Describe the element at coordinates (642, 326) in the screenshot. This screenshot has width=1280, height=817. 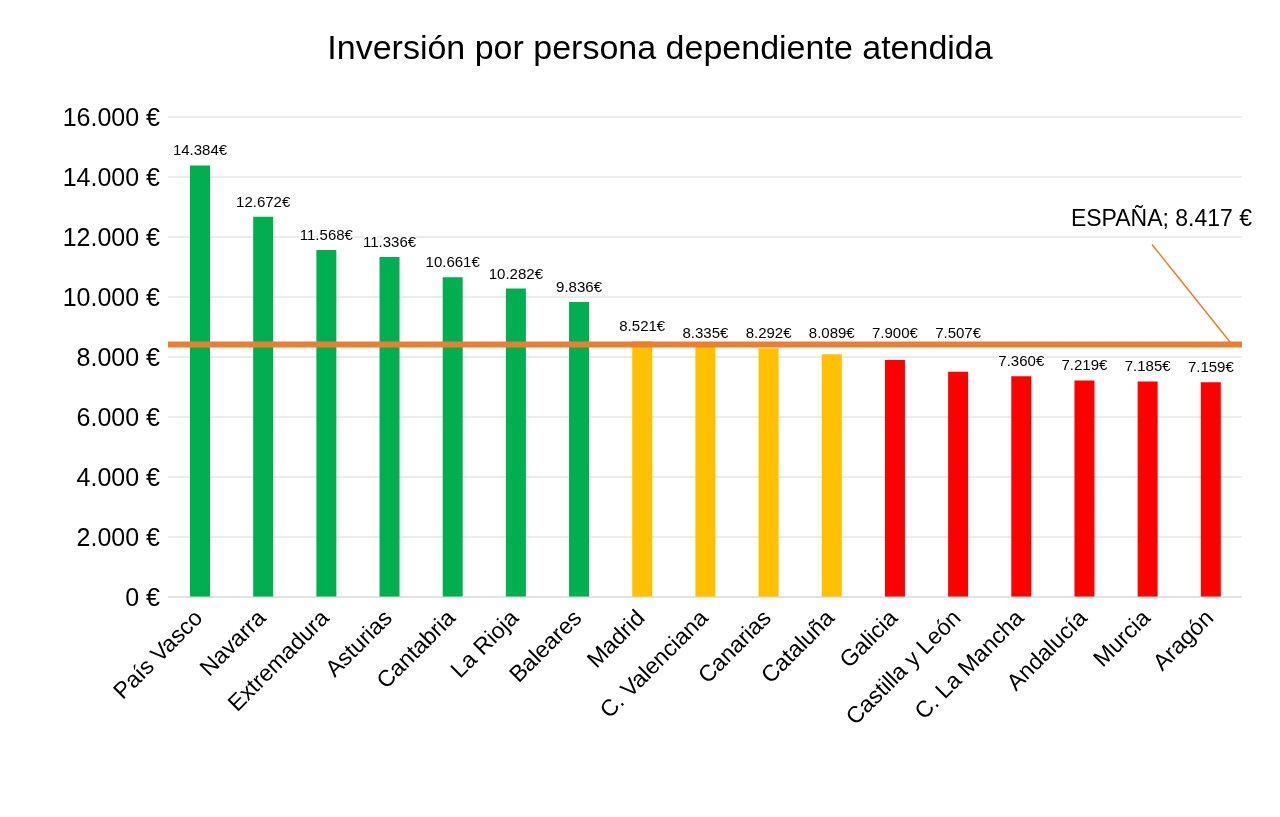
I see `data-label: 8.521€` at that location.